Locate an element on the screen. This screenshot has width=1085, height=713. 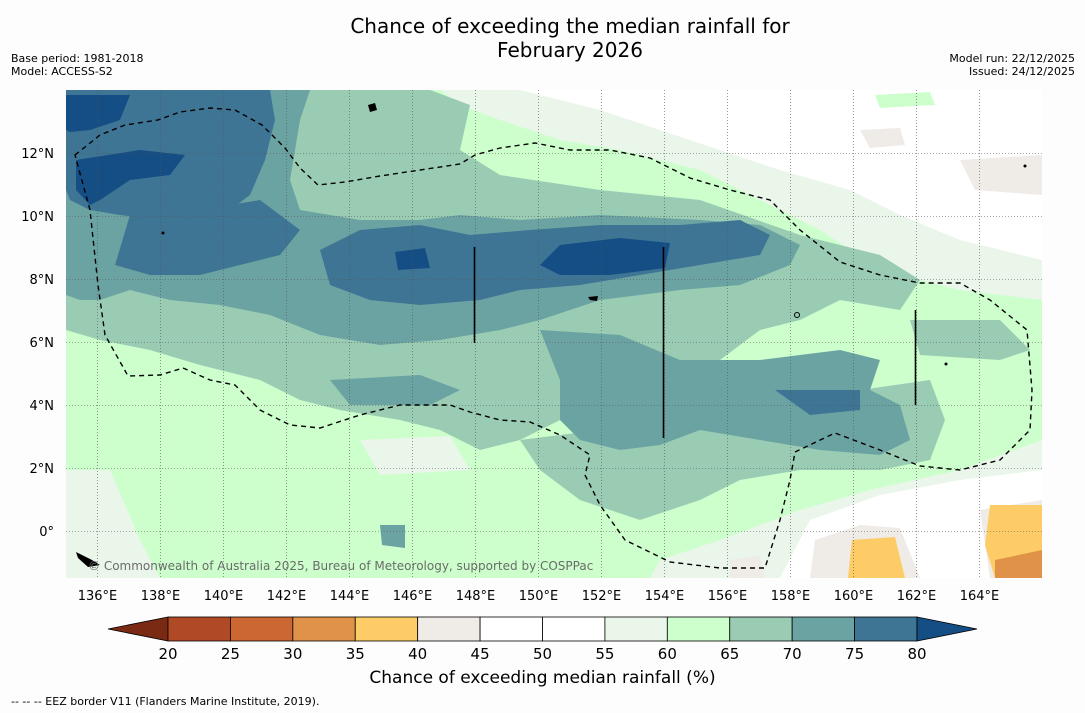
colorbar-tick: 60 is located at coordinates (667, 654).